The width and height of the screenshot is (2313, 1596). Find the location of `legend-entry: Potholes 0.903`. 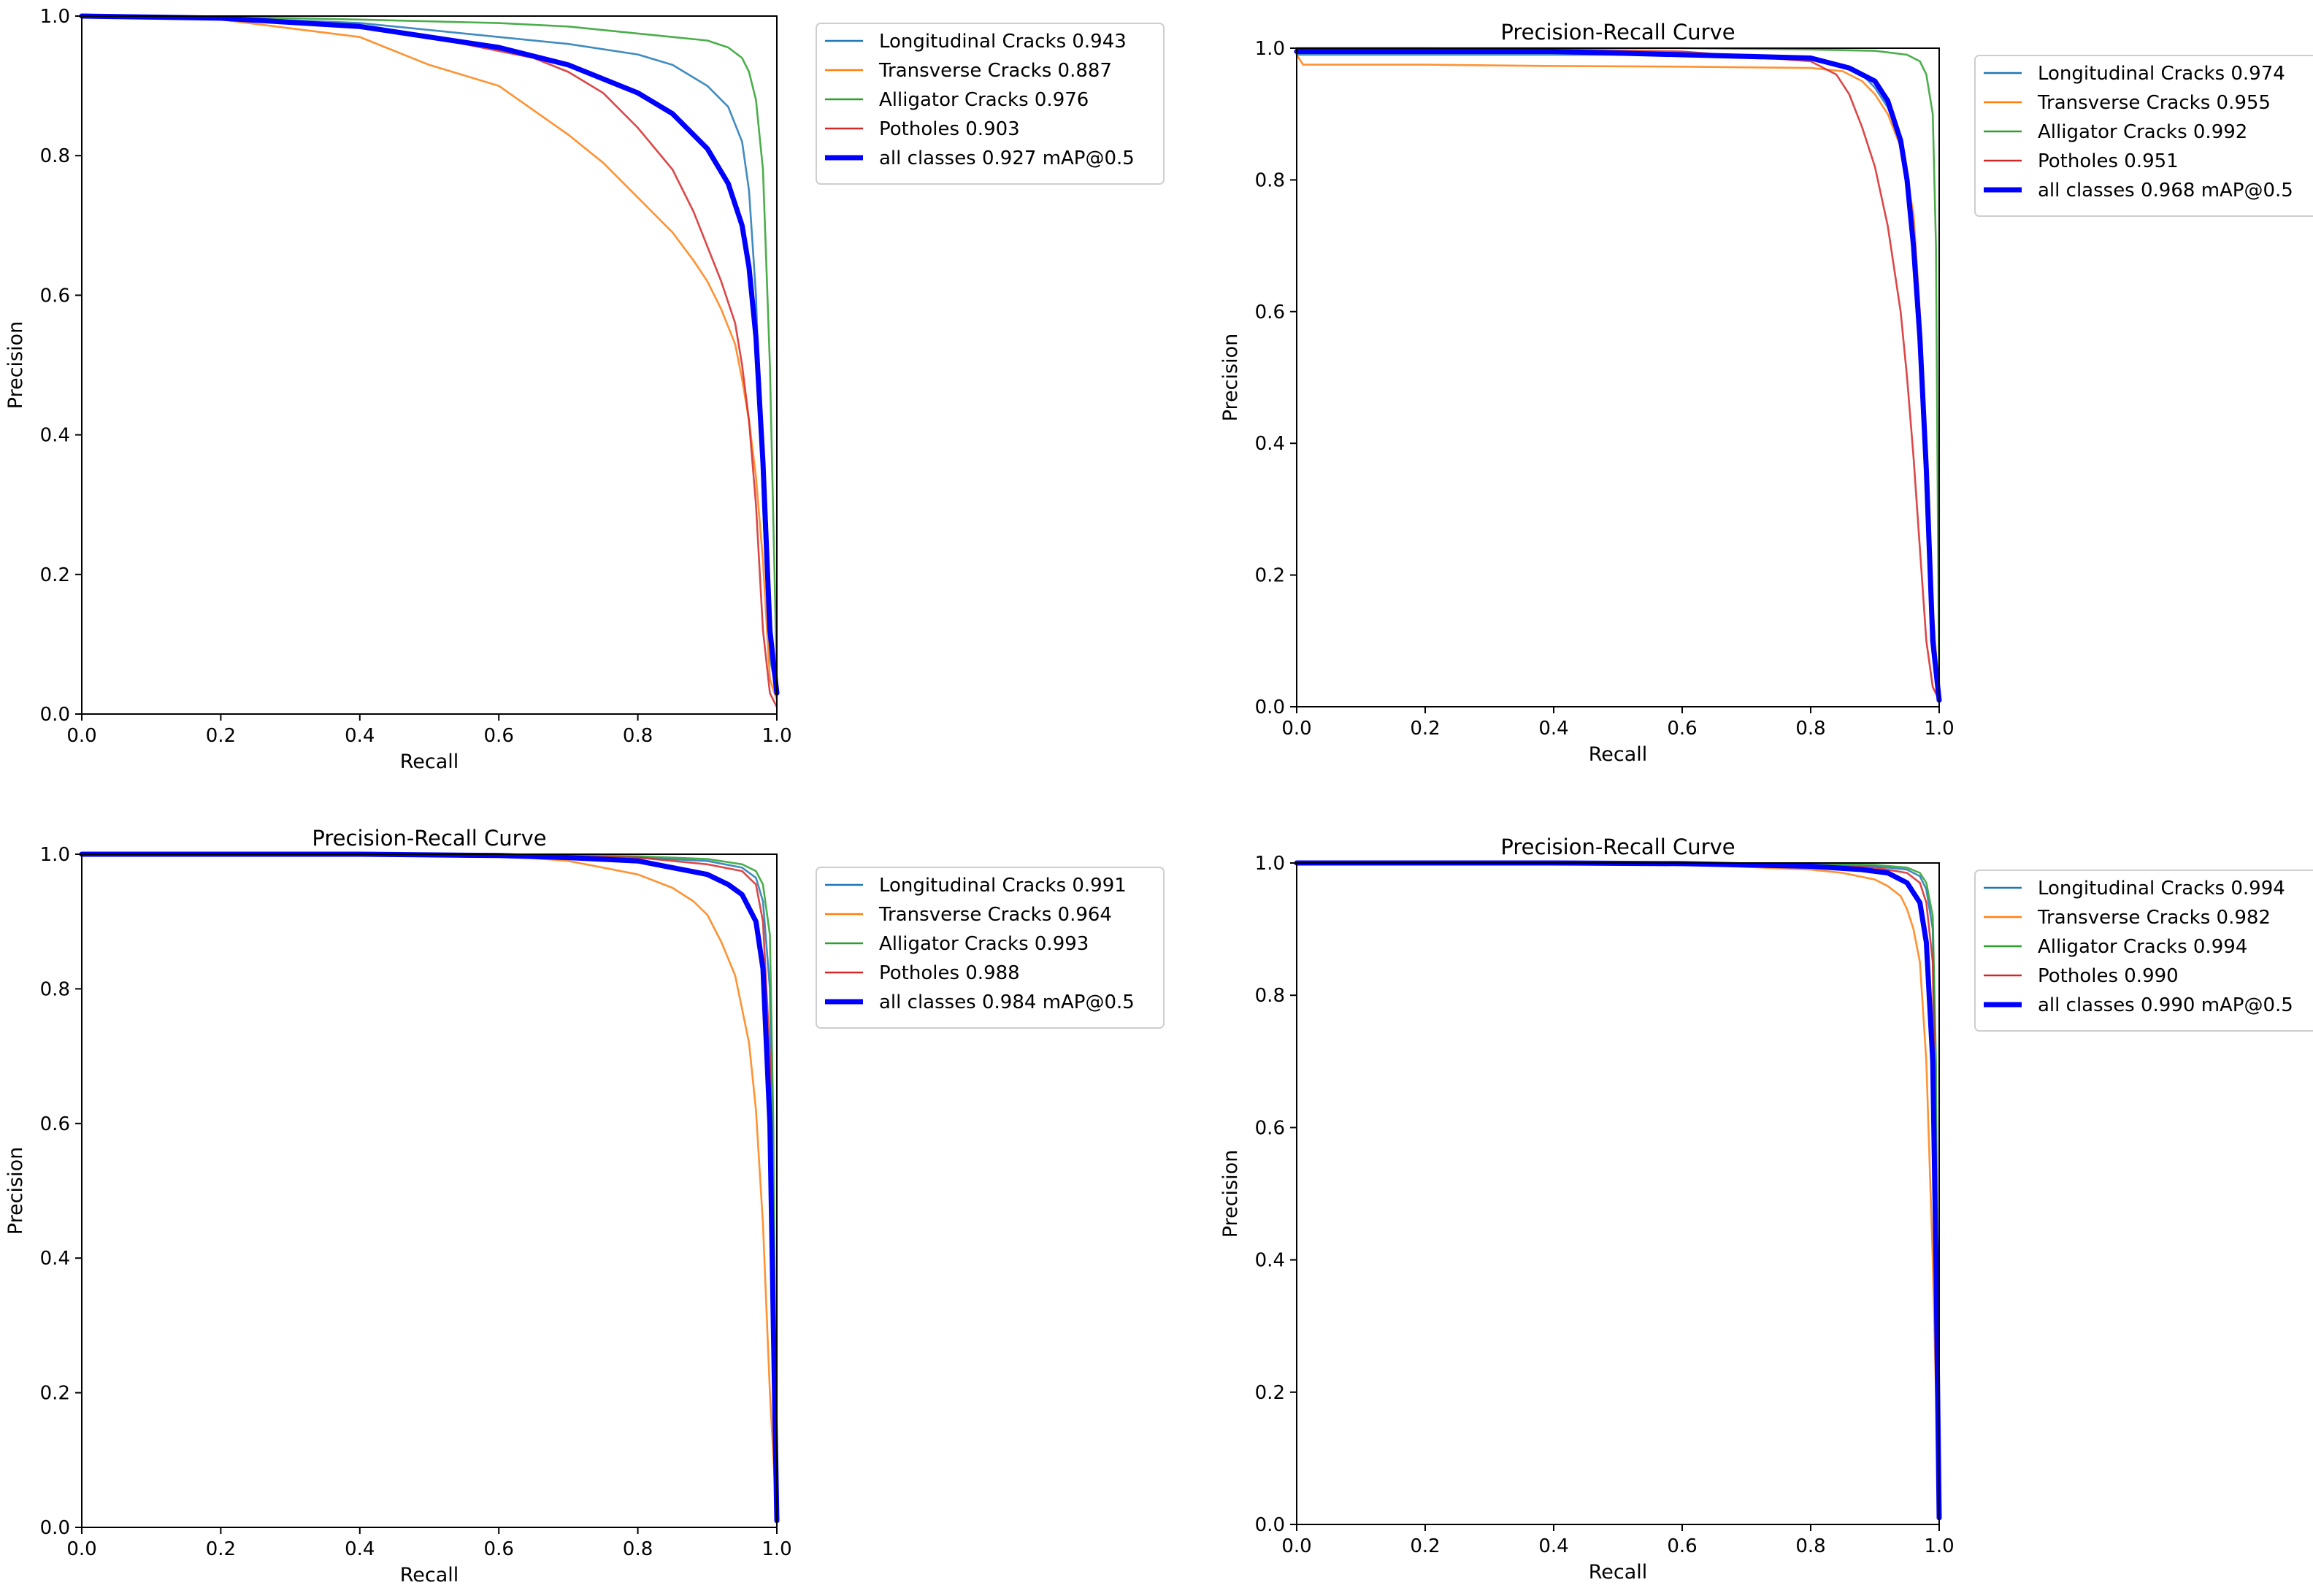

legend-entry: Potholes 0.903 is located at coordinates (949, 129).